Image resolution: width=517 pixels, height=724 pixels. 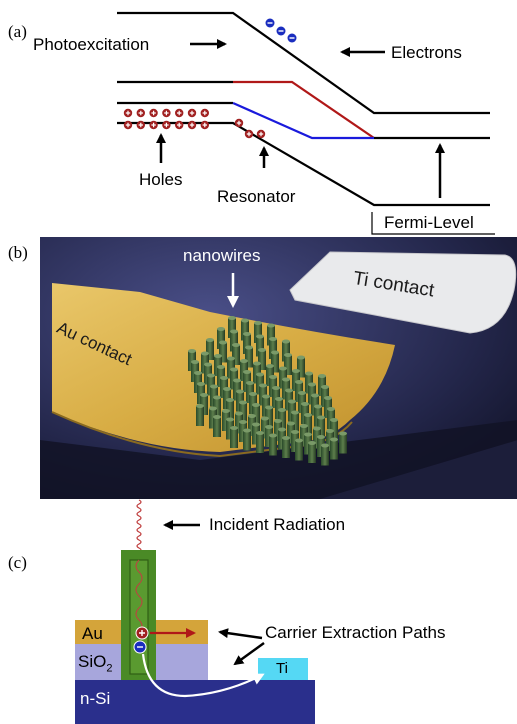 I want to click on nsi-layer, so click(x=195, y=702).